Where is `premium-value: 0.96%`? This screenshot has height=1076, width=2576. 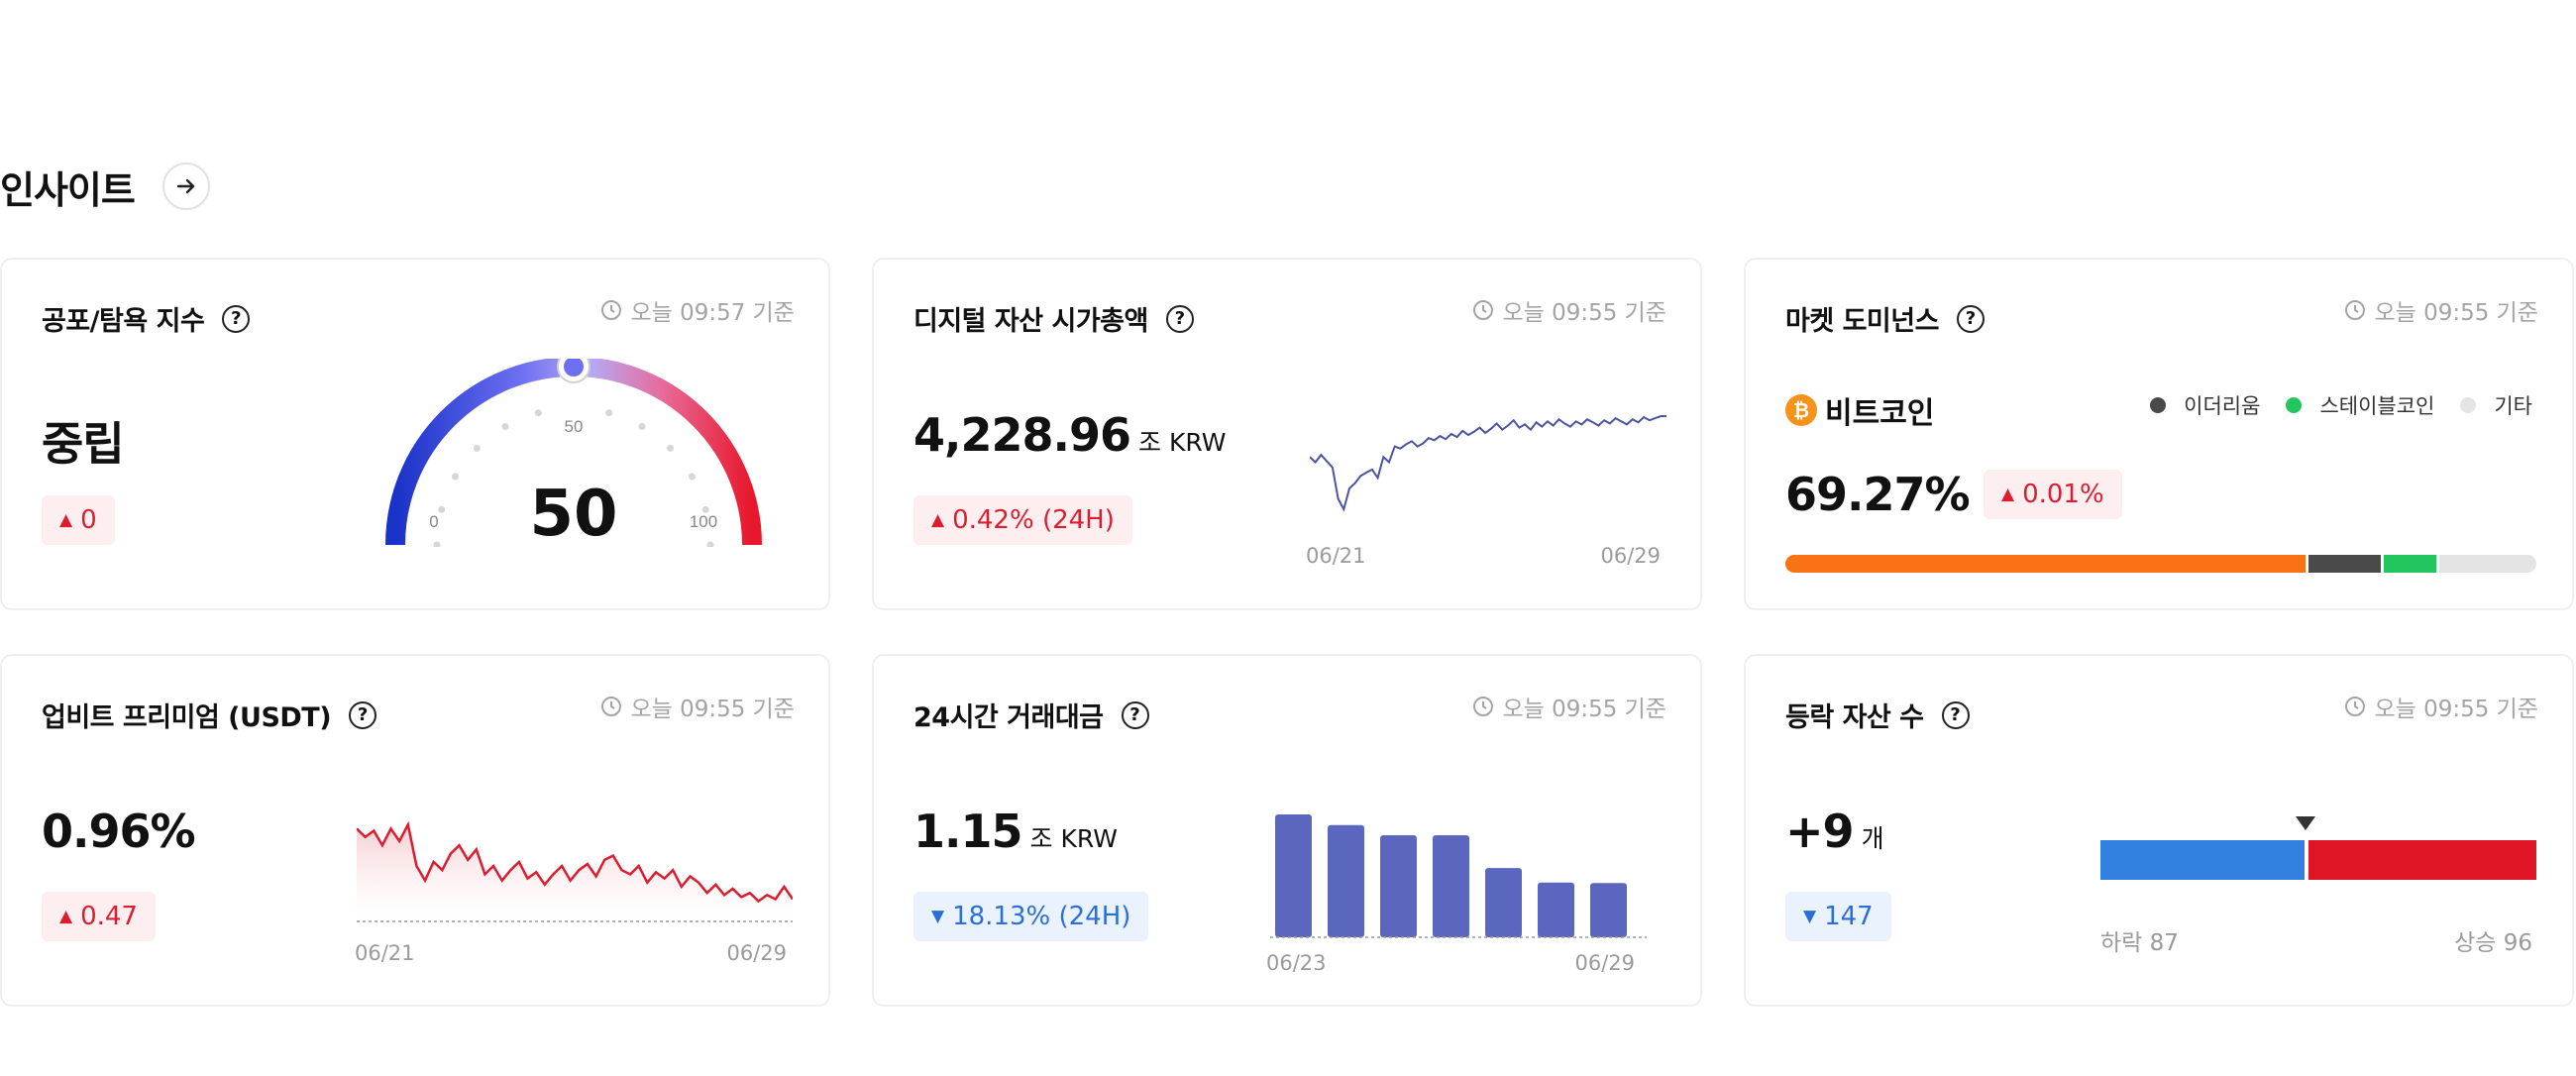
premium-value: 0.96% is located at coordinates (119, 831).